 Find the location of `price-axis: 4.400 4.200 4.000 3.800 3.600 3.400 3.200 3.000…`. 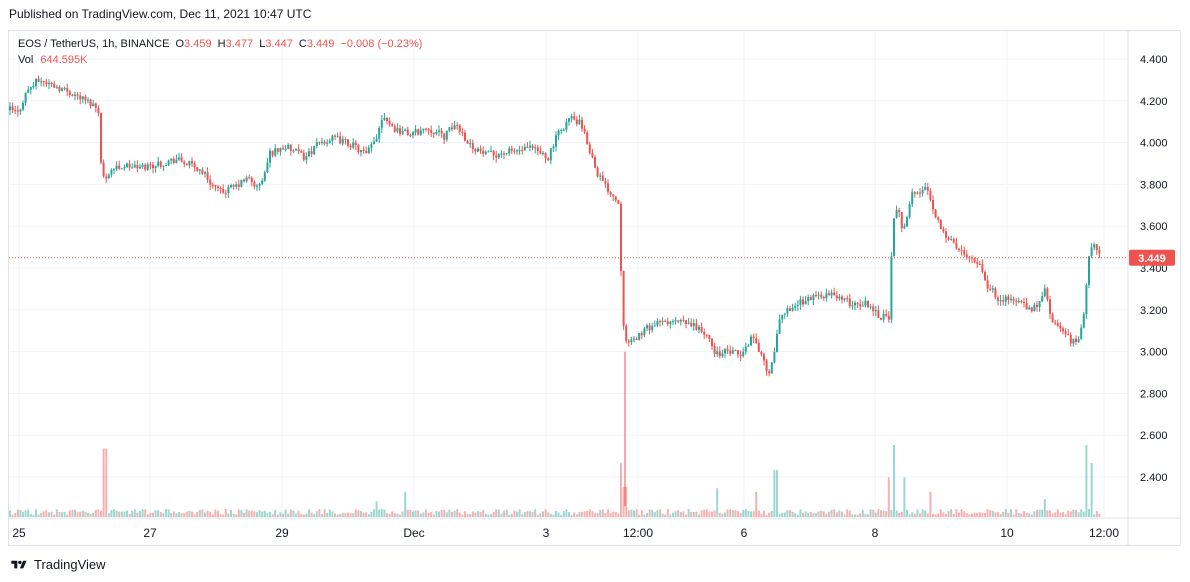

price-axis: 4.400 4.200 4.000 3.800 3.600 3.400 3.200 3.000… is located at coordinates (1147, 288).